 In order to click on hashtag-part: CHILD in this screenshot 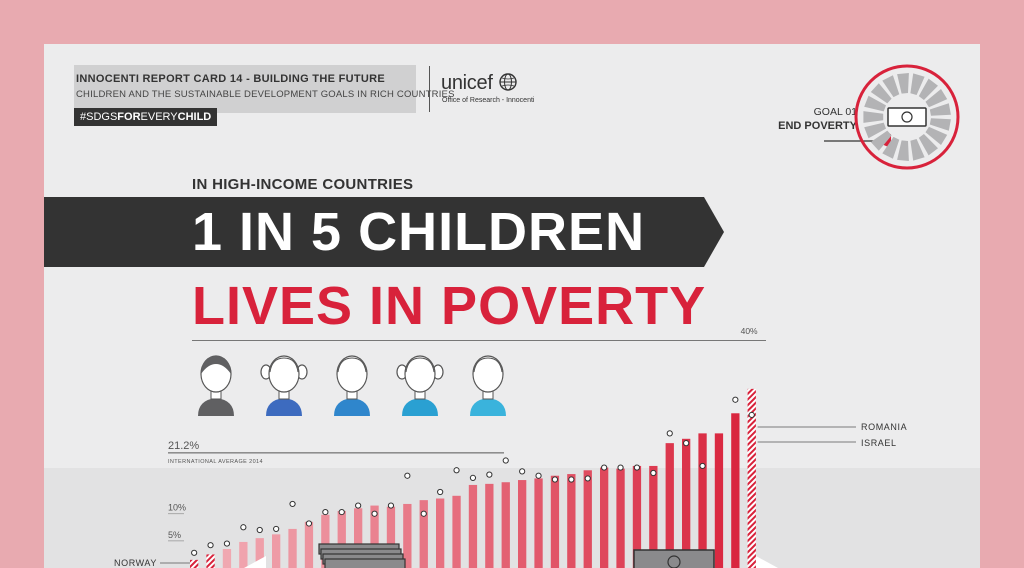, I will do `click(194, 117)`.